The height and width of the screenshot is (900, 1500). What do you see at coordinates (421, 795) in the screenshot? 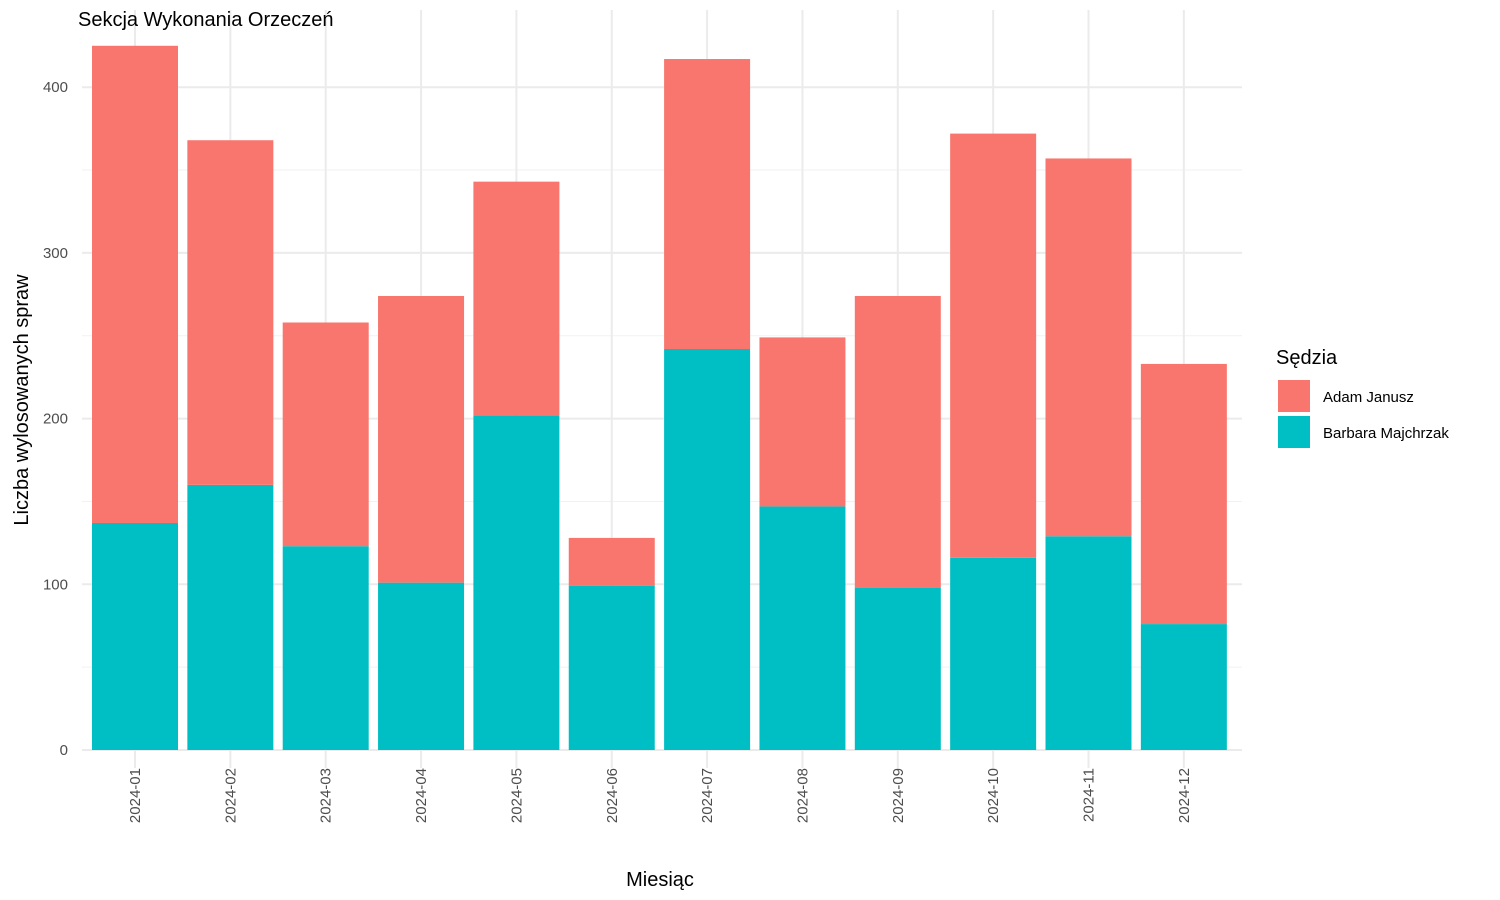
I see `x-tick-label: 2024-04` at bounding box center [421, 795].